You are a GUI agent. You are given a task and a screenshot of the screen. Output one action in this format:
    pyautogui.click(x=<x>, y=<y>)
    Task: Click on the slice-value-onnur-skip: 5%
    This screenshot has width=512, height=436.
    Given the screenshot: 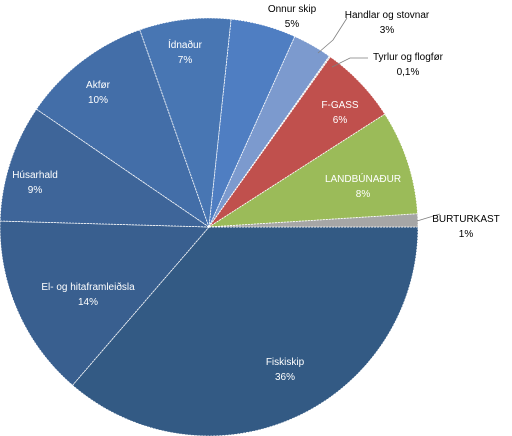 What is the action you would take?
    pyautogui.click(x=292, y=24)
    